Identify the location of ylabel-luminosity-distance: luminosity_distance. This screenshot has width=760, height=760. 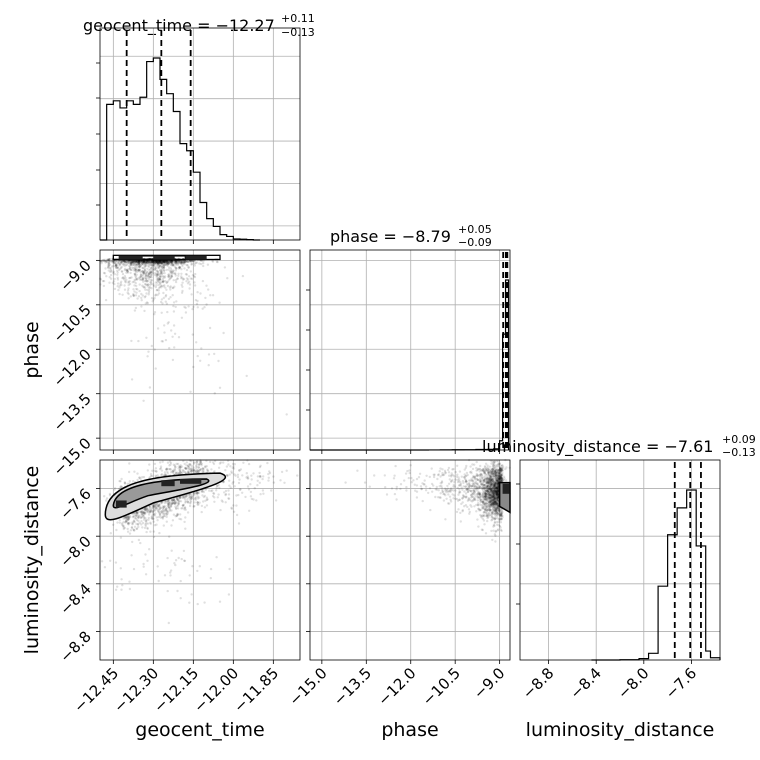
(32, 560).